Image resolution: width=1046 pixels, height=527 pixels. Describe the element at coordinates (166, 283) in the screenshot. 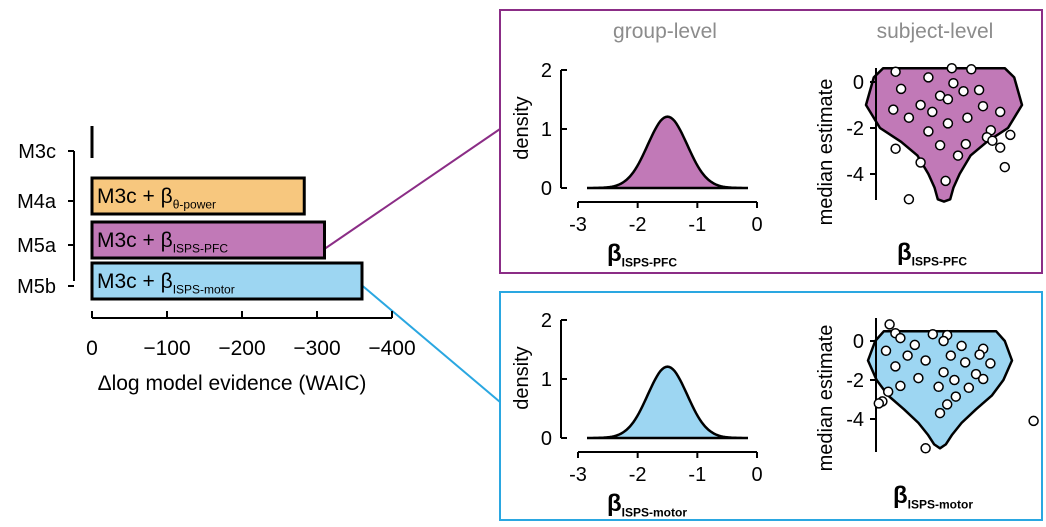

I see `bar-label: M3c + βISPS-motor` at that location.